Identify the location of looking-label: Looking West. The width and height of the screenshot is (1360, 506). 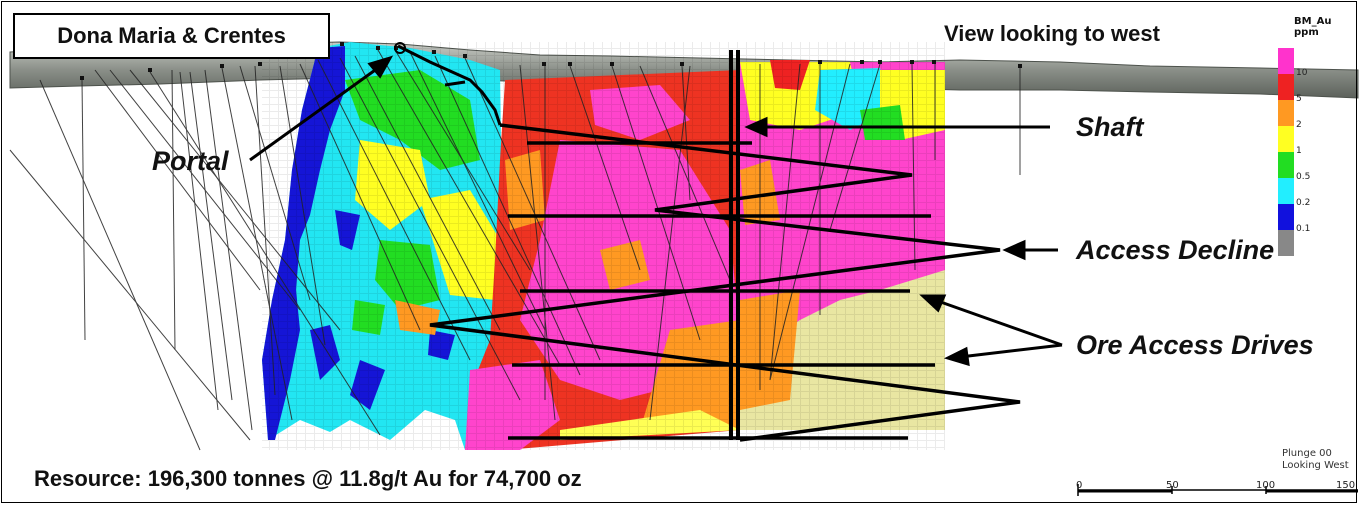
(1315, 465).